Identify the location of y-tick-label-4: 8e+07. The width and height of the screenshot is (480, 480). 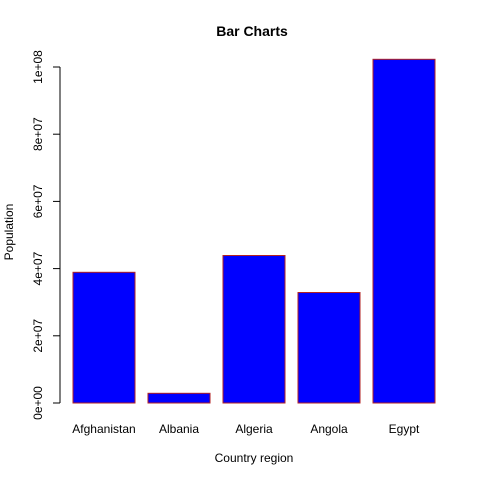
(38, 134).